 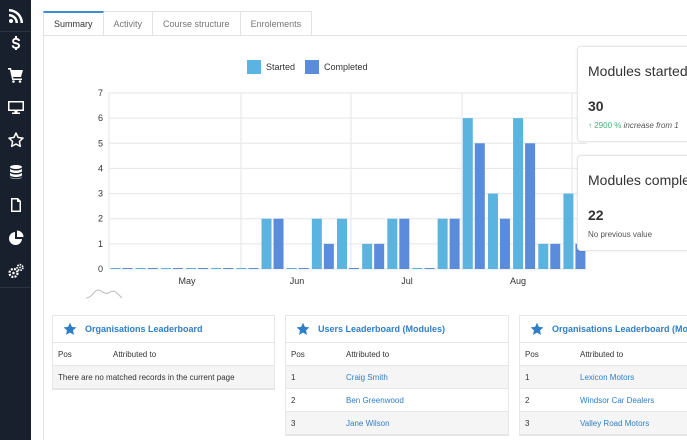 I want to click on table-row: 2 Windsor Car Dealers, so click(x=603, y=400).